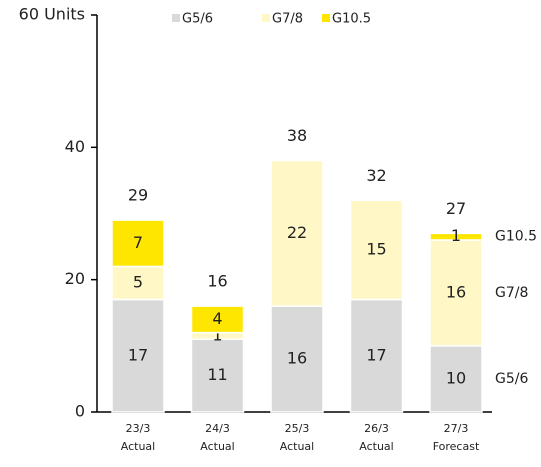  I want to click on x-tick-label: 27/3, so click(456, 428).